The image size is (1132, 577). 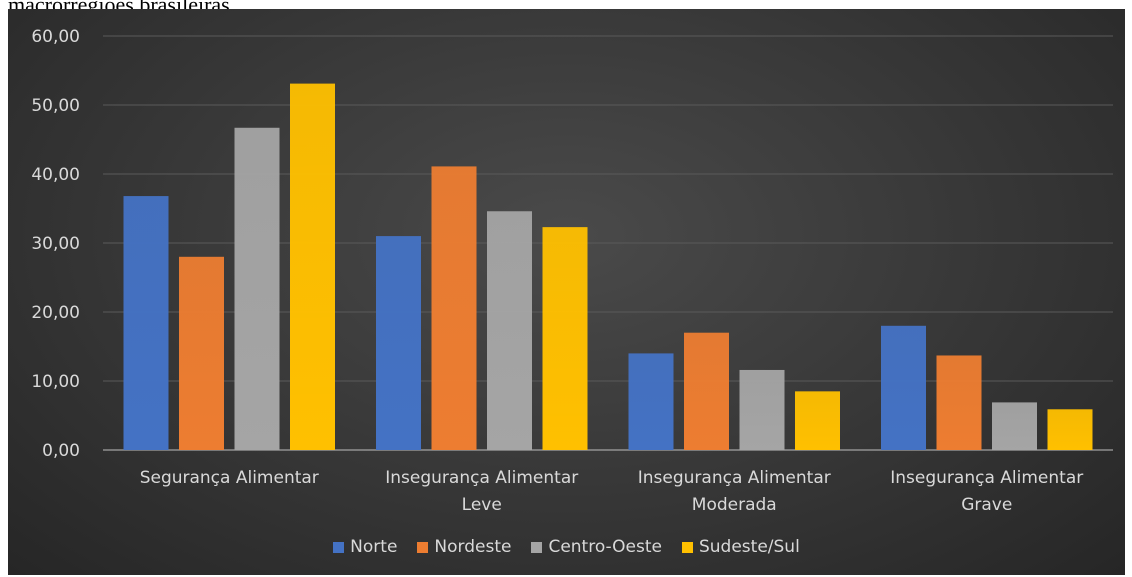 I want to click on chart-legend: Norte Nordeste Centro-Oeste Sudeste/Sul, so click(x=566, y=547).